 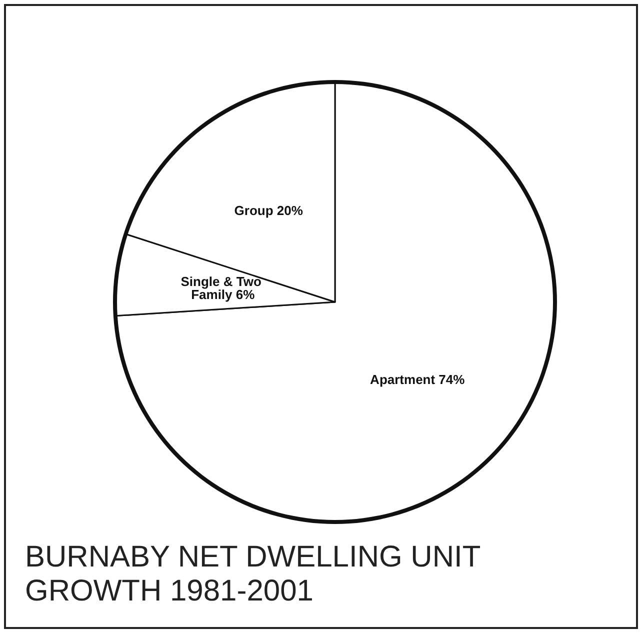 What do you see at coordinates (269, 210) in the screenshot?
I see `slice-label: Group 20%` at bounding box center [269, 210].